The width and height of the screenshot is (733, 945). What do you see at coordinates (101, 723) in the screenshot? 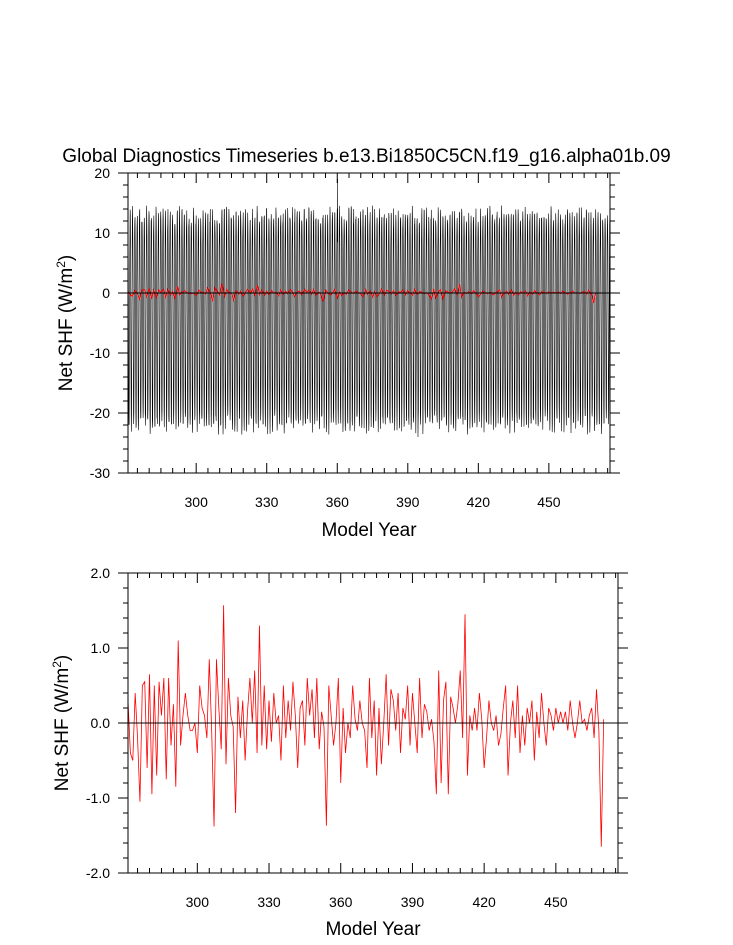
I see `y-tick-label: 0.0` at bounding box center [101, 723].